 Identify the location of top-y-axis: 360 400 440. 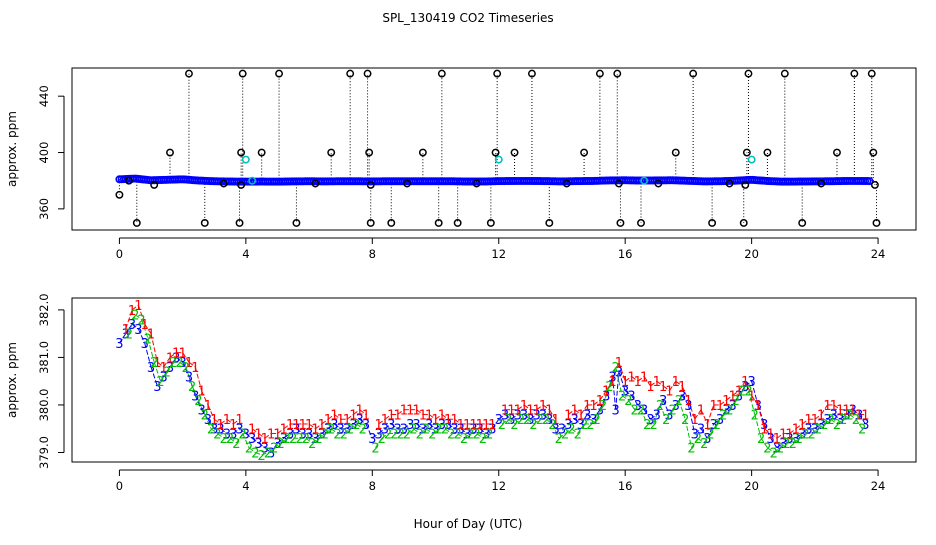
(51, 152).